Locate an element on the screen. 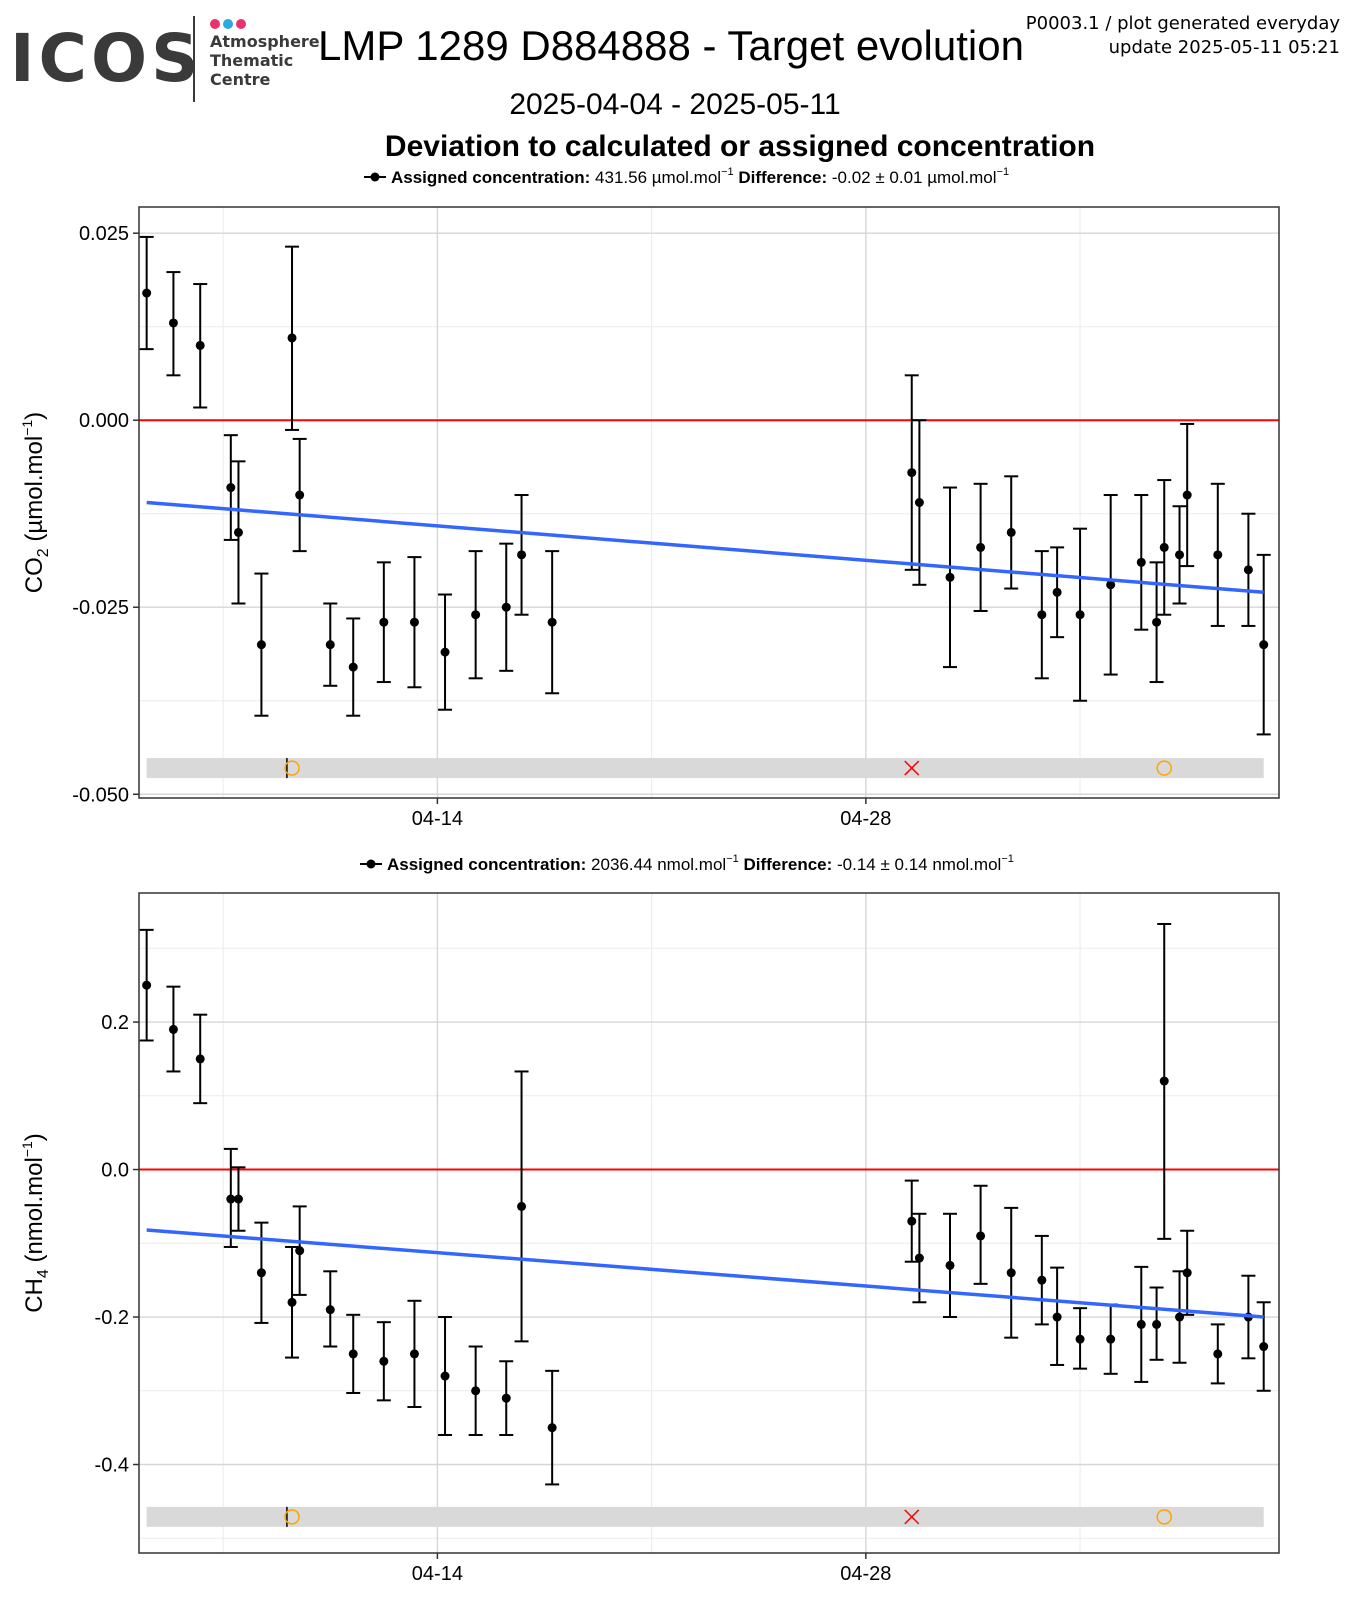 The width and height of the screenshot is (1350, 1620). icos-logo: ICOS Atmosphere Thematic Centre is located at coordinates (165, 60).